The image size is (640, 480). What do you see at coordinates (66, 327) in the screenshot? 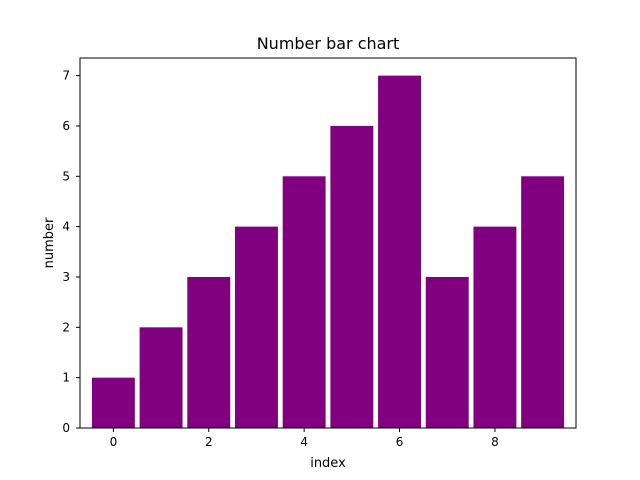
I see `y-tick-label-2: 2` at bounding box center [66, 327].